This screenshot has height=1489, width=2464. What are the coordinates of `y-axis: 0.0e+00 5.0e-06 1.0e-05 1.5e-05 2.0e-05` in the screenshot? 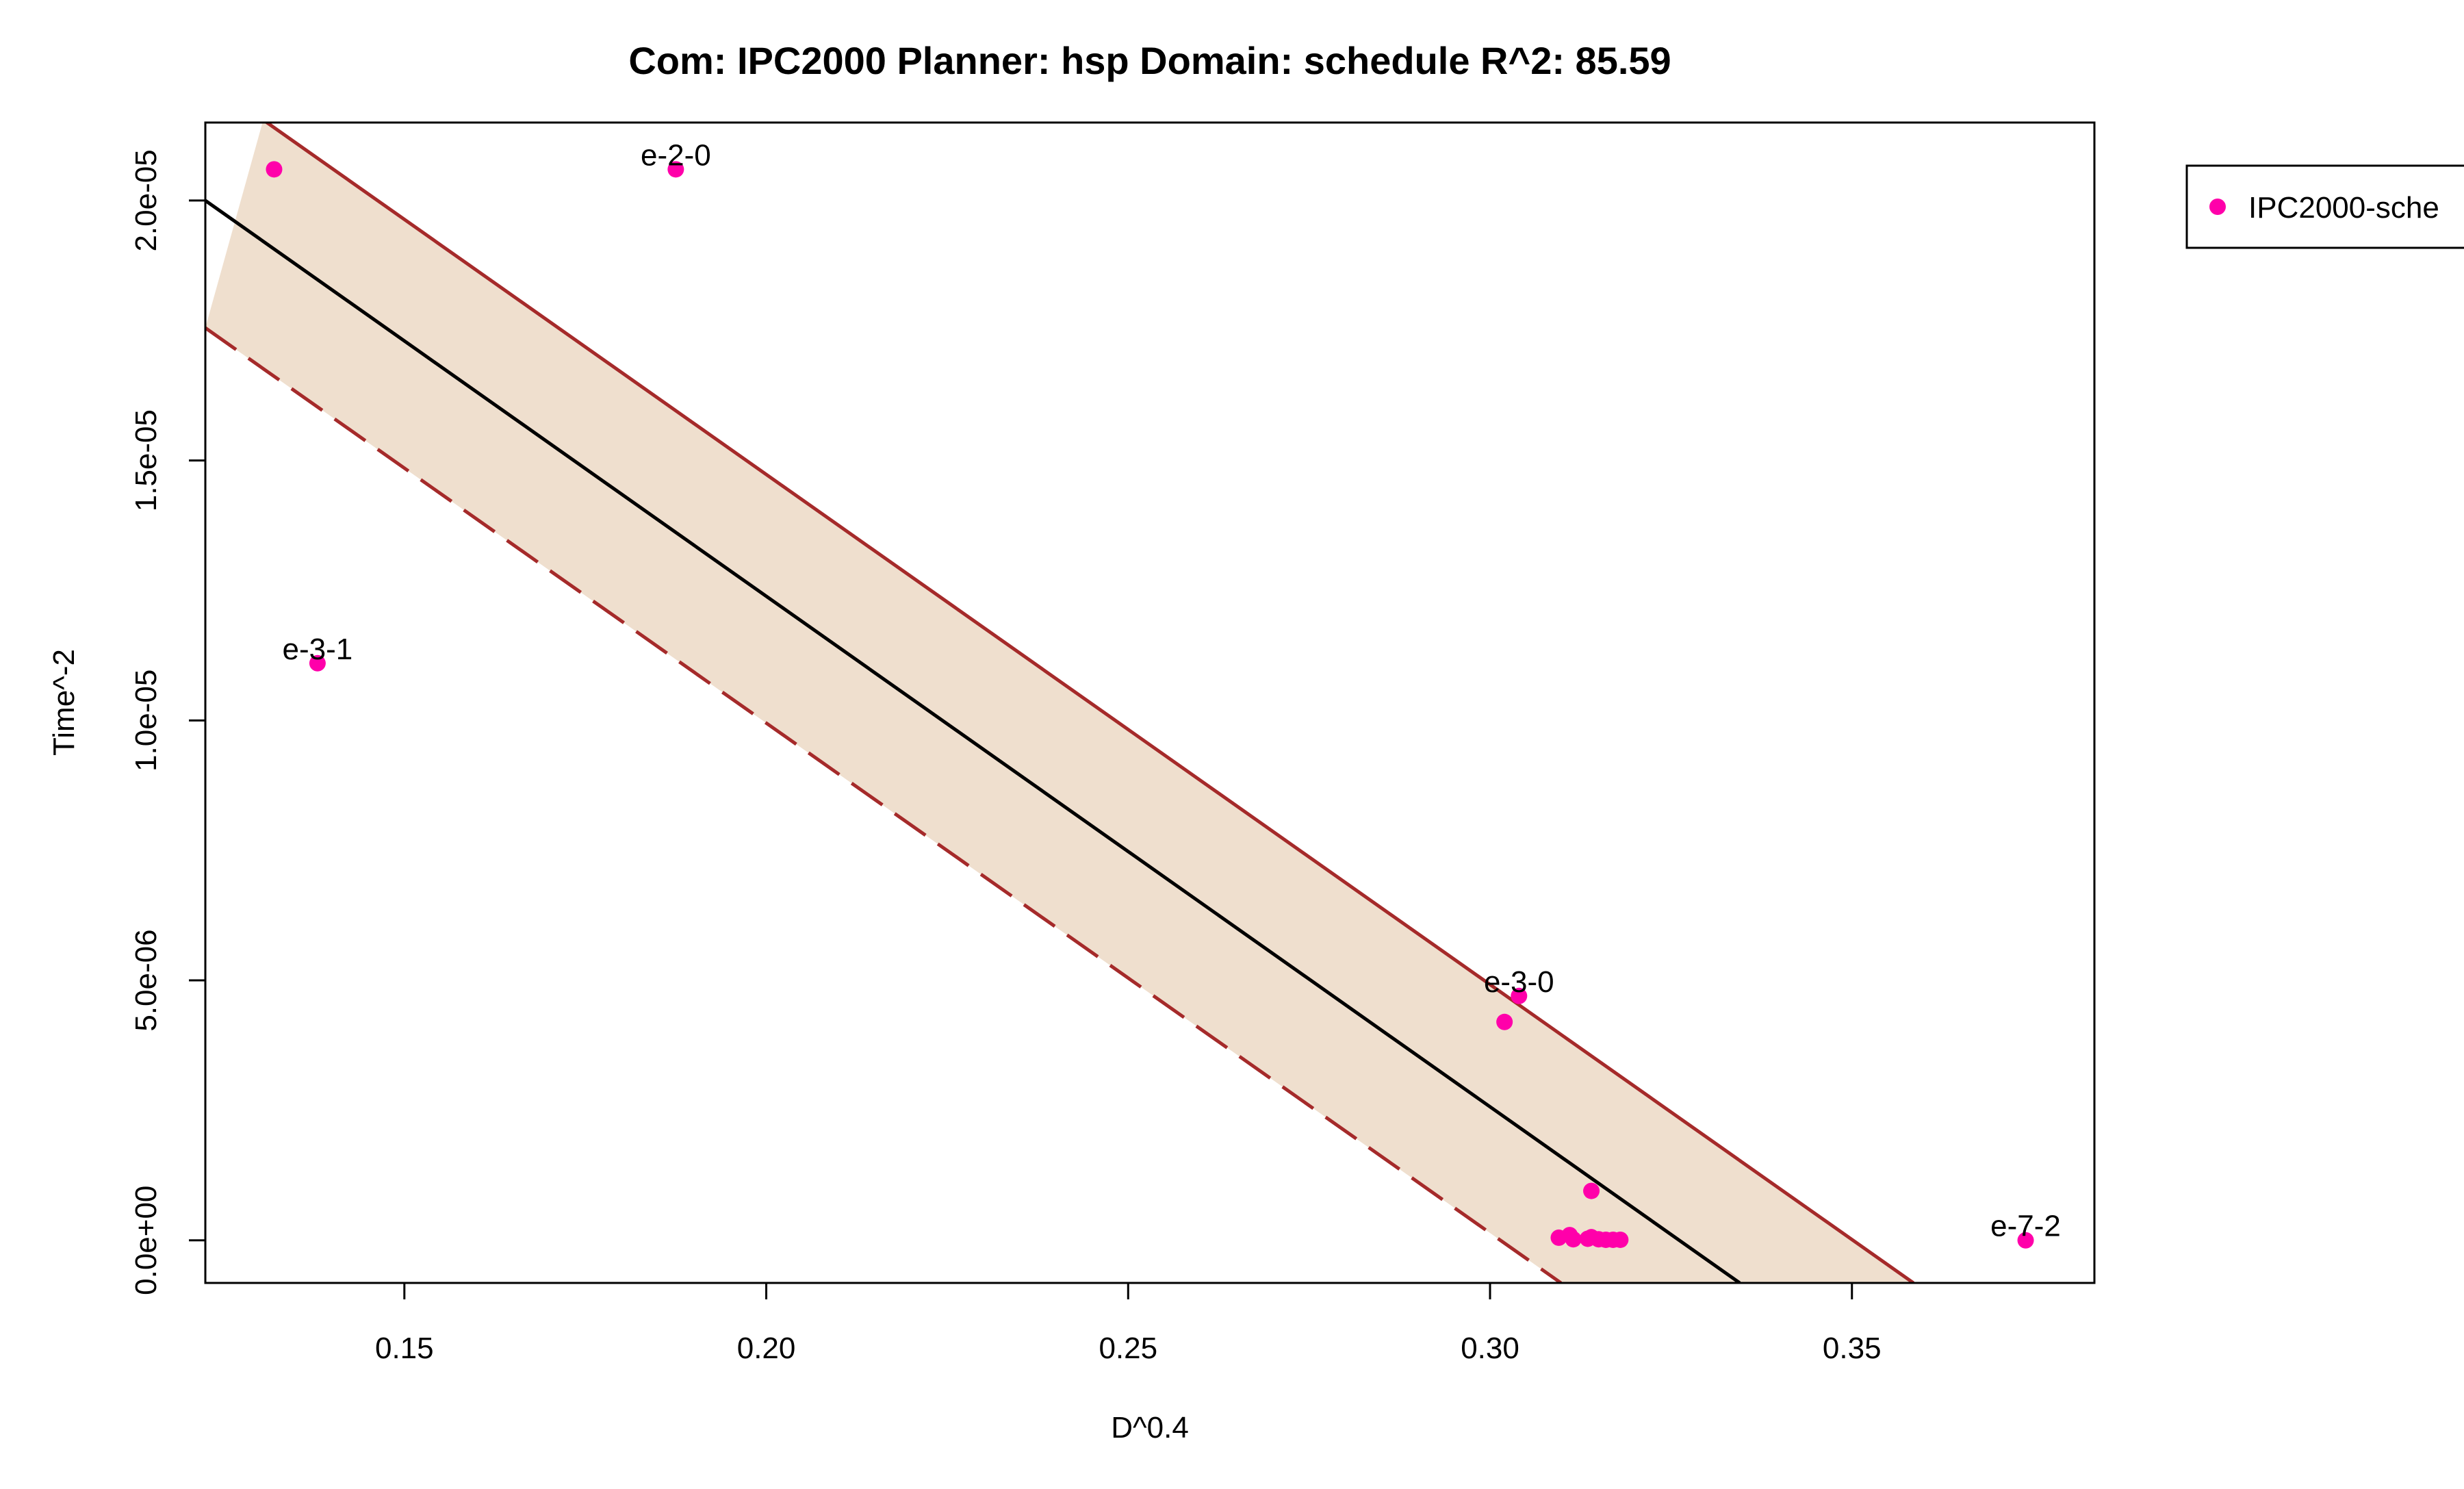 It's located at (168, 722).